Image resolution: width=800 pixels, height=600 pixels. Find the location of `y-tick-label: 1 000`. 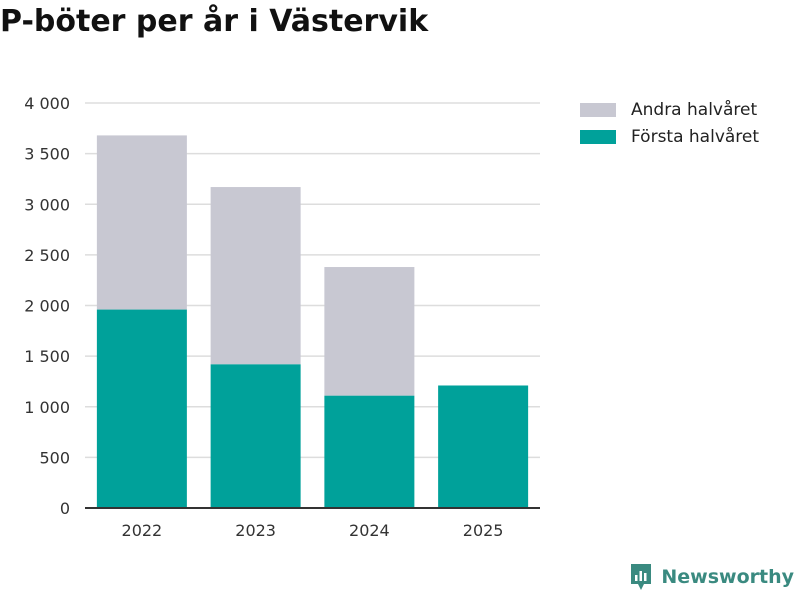

y-tick-label: 1 000 is located at coordinates (47, 407).